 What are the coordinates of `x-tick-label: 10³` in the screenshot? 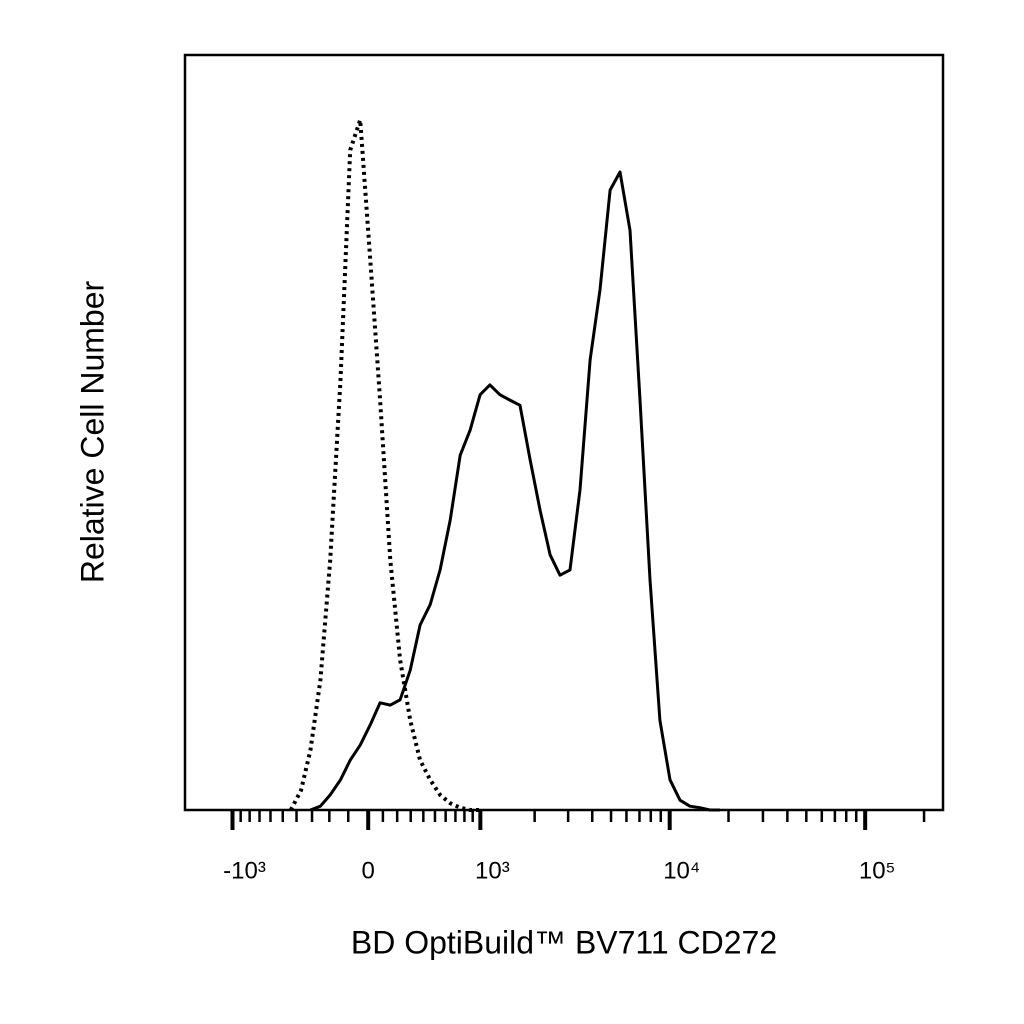 It's located at (492, 870).